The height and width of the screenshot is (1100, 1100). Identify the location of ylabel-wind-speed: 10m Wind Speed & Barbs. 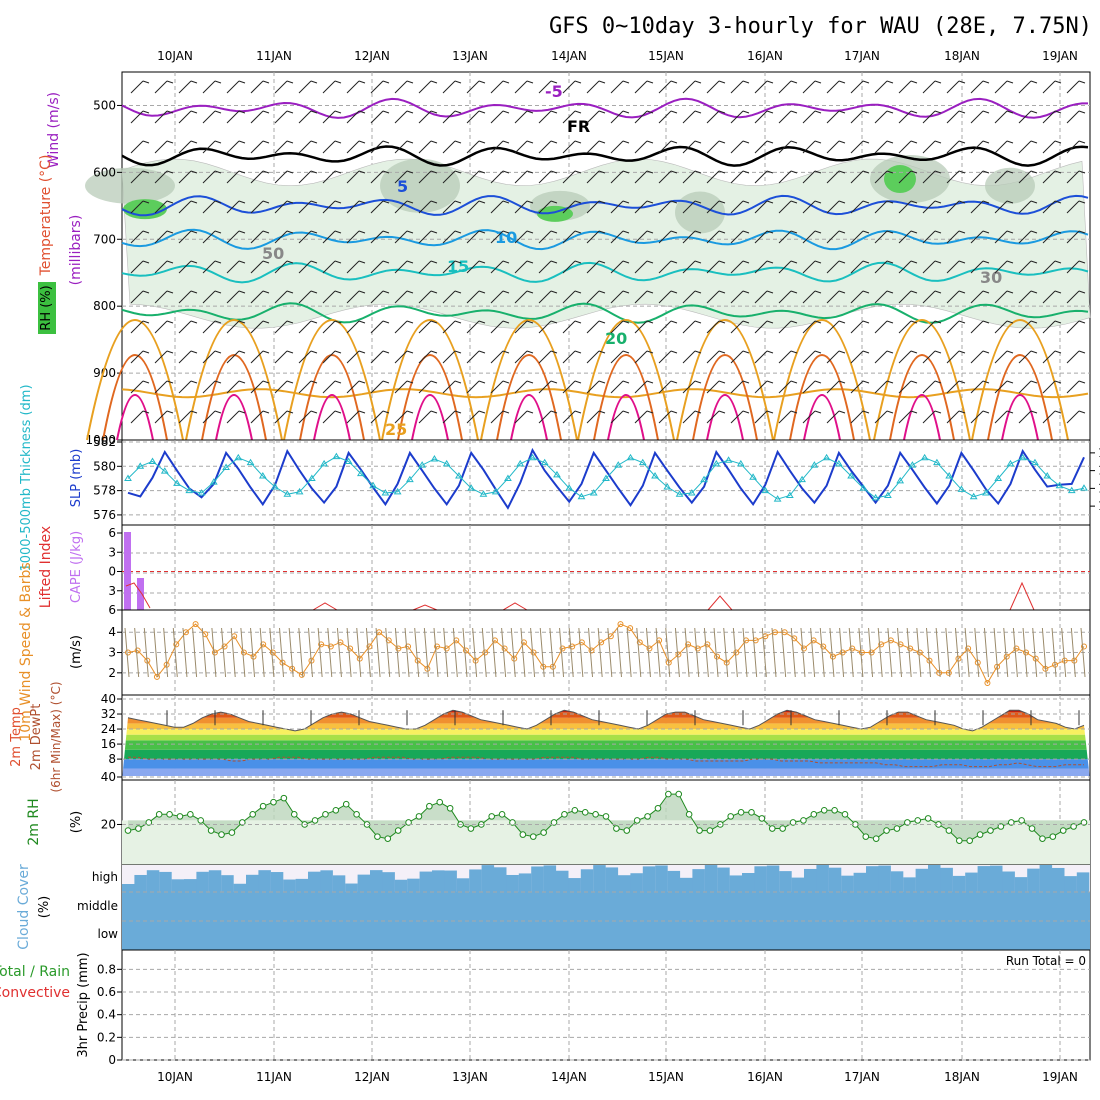
(26, 651).